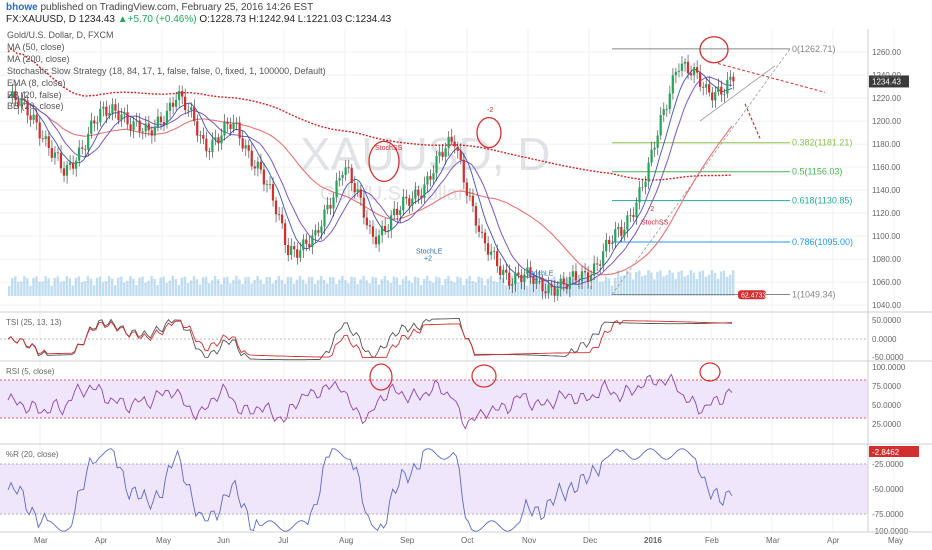 The height and width of the screenshot is (550, 932). What do you see at coordinates (737, 93) in the screenshot?
I see `channel-line` at bounding box center [737, 93].